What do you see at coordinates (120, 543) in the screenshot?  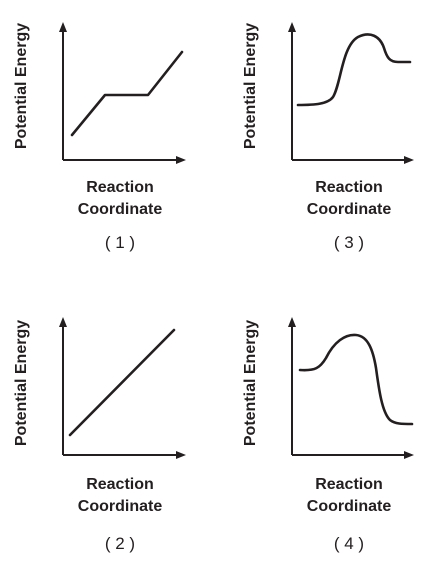 I see `panel-number: ( 2 )` at bounding box center [120, 543].